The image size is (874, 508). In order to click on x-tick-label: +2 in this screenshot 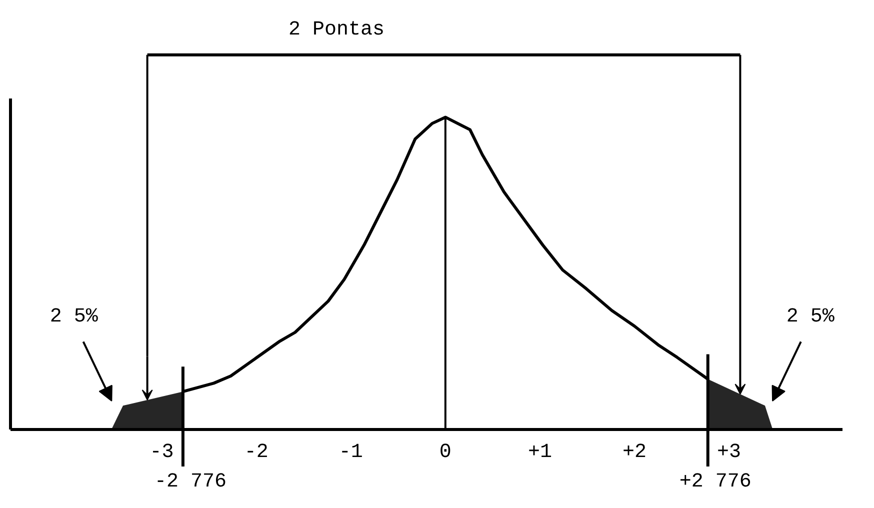, I will do `click(634, 452)`.